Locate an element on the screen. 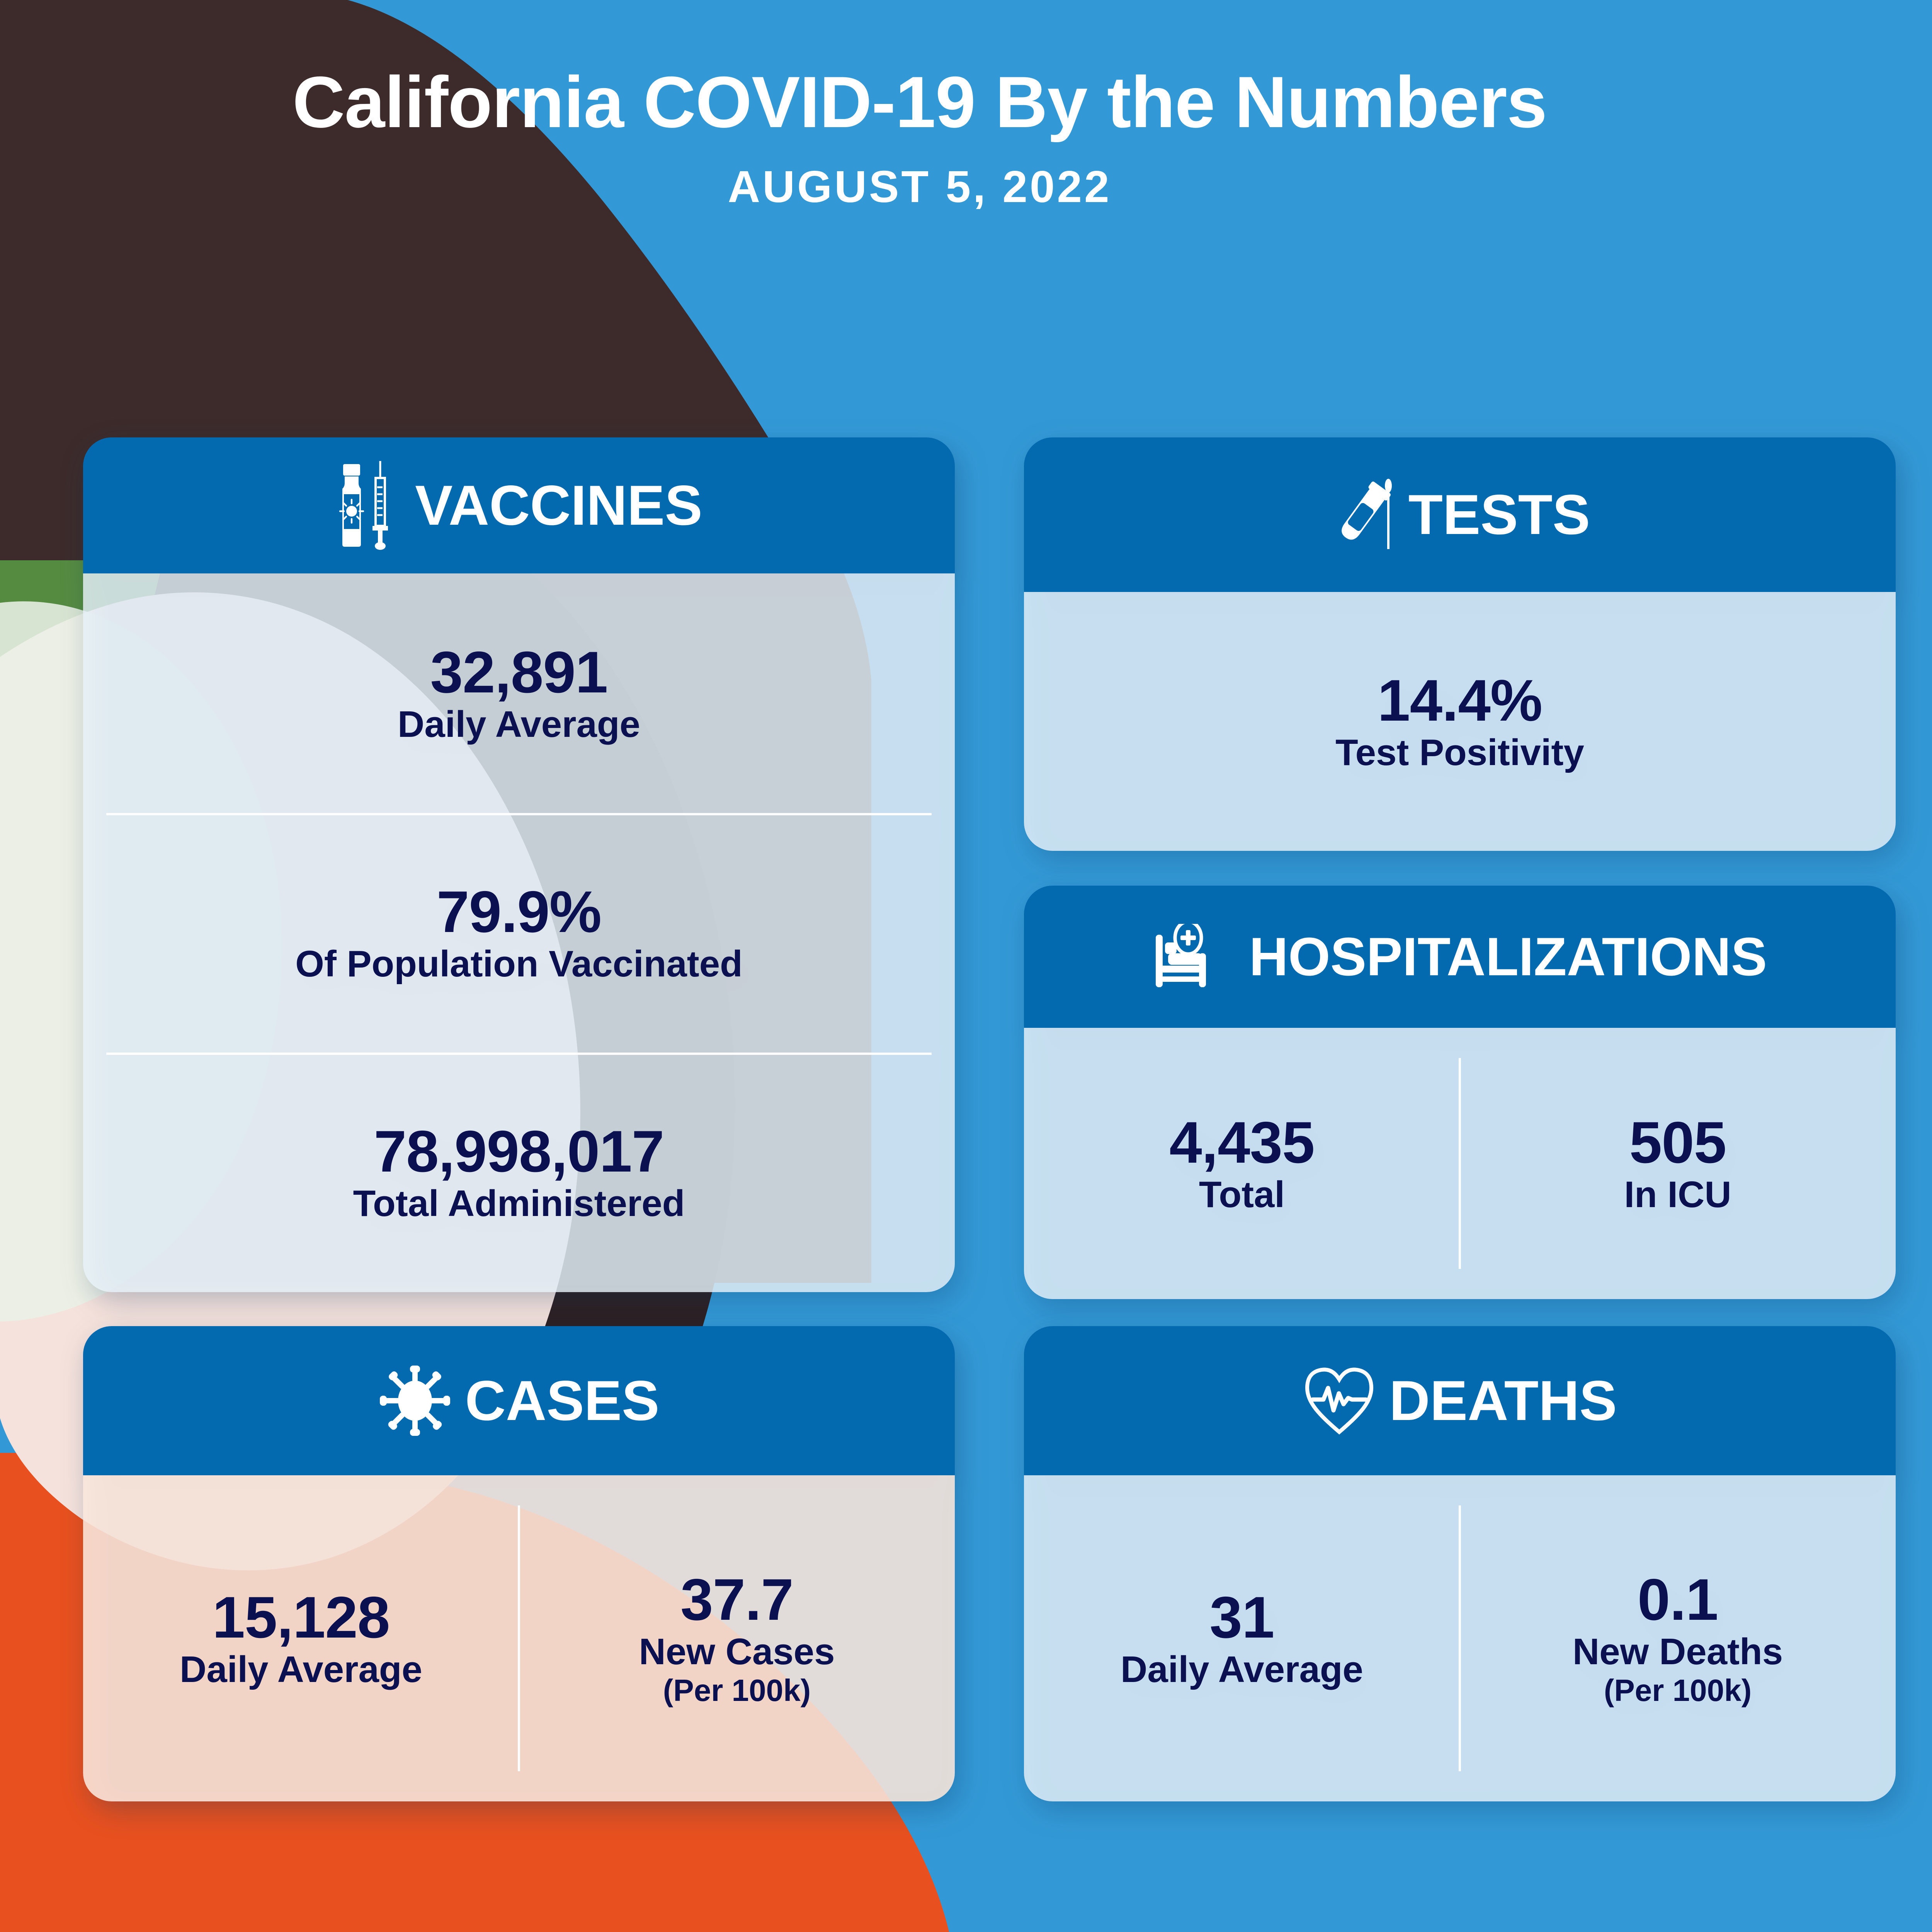 The width and height of the screenshot is (1932, 1932). card-tests-header: TESTS is located at coordinates (1460, 514).